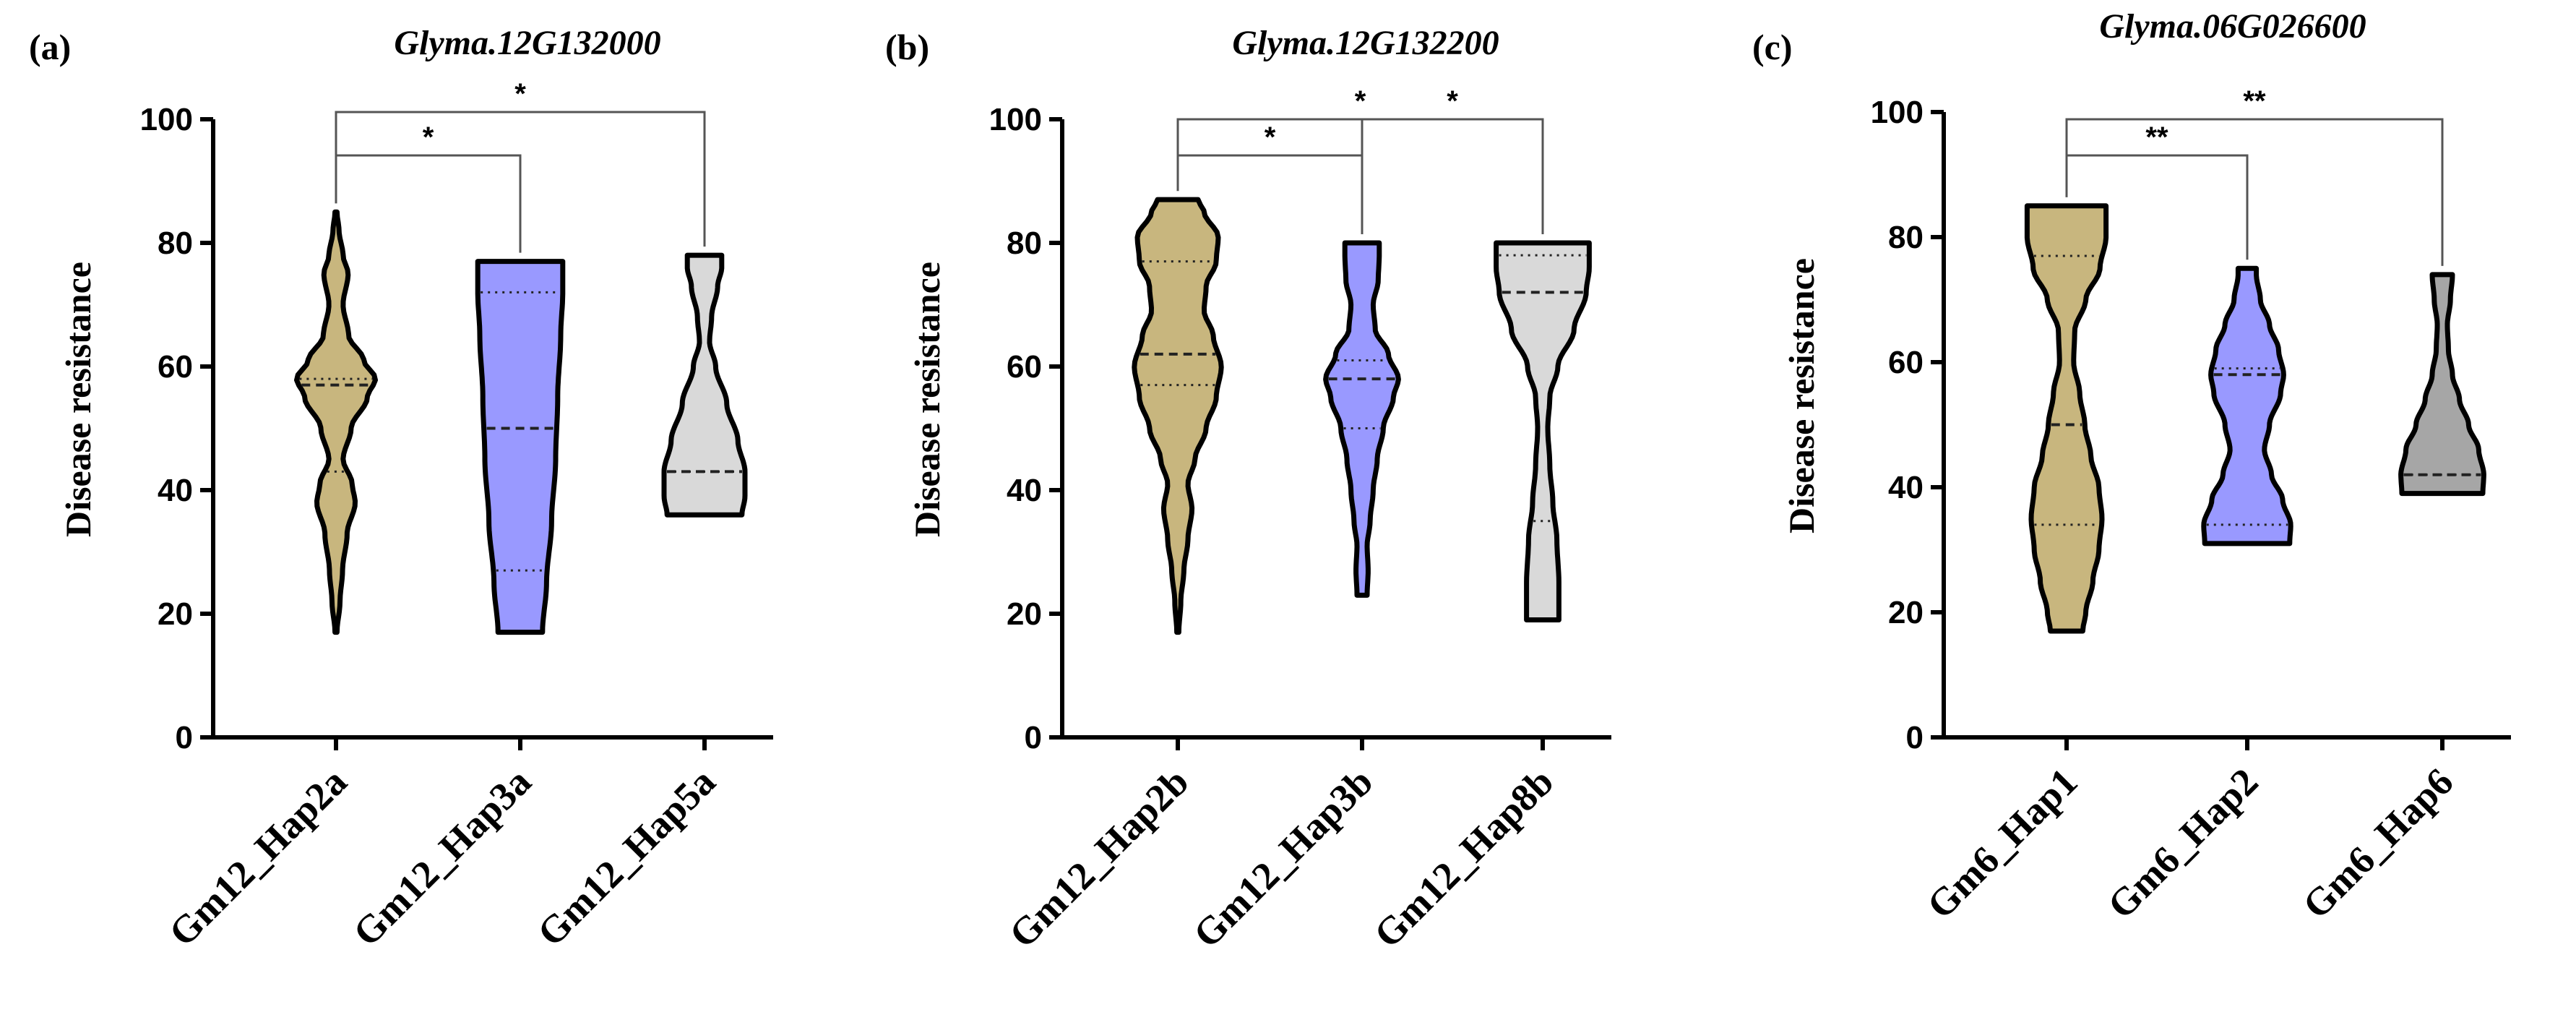 This screenshot has width=2576, height=1020. What do you see at coordinates (1464, 858) in the screenshot?
I see `x-category-label: Gm12_Hap8b` at bounding box center [1464, 858].